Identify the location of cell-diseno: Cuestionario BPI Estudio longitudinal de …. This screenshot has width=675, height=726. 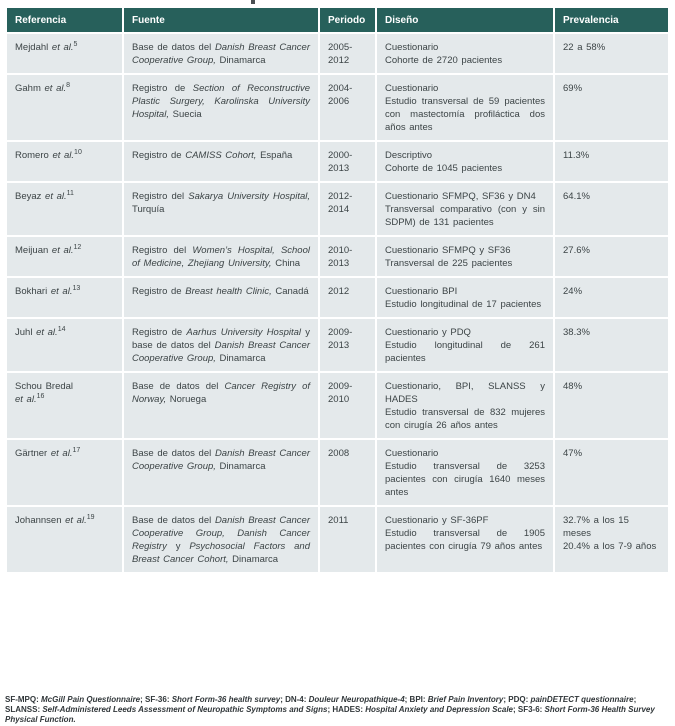
(466, 298).